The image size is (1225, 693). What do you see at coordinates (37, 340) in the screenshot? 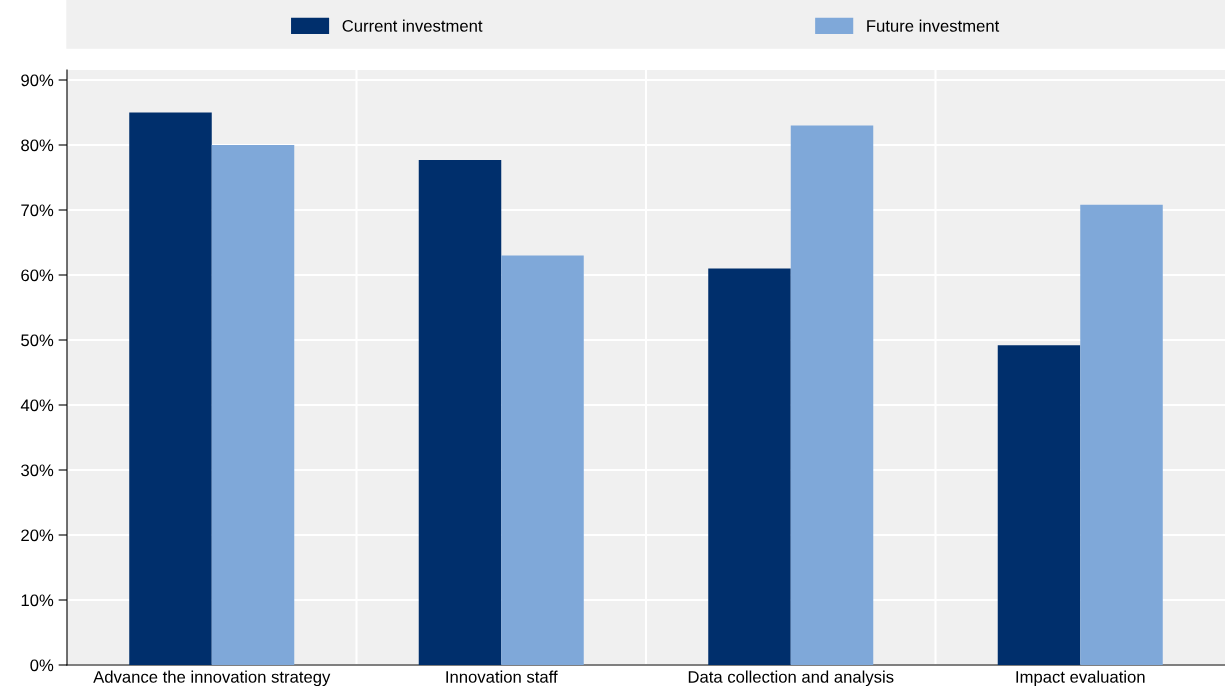
I see `y-tick-label: 50%` at bounding box center [37, 340].